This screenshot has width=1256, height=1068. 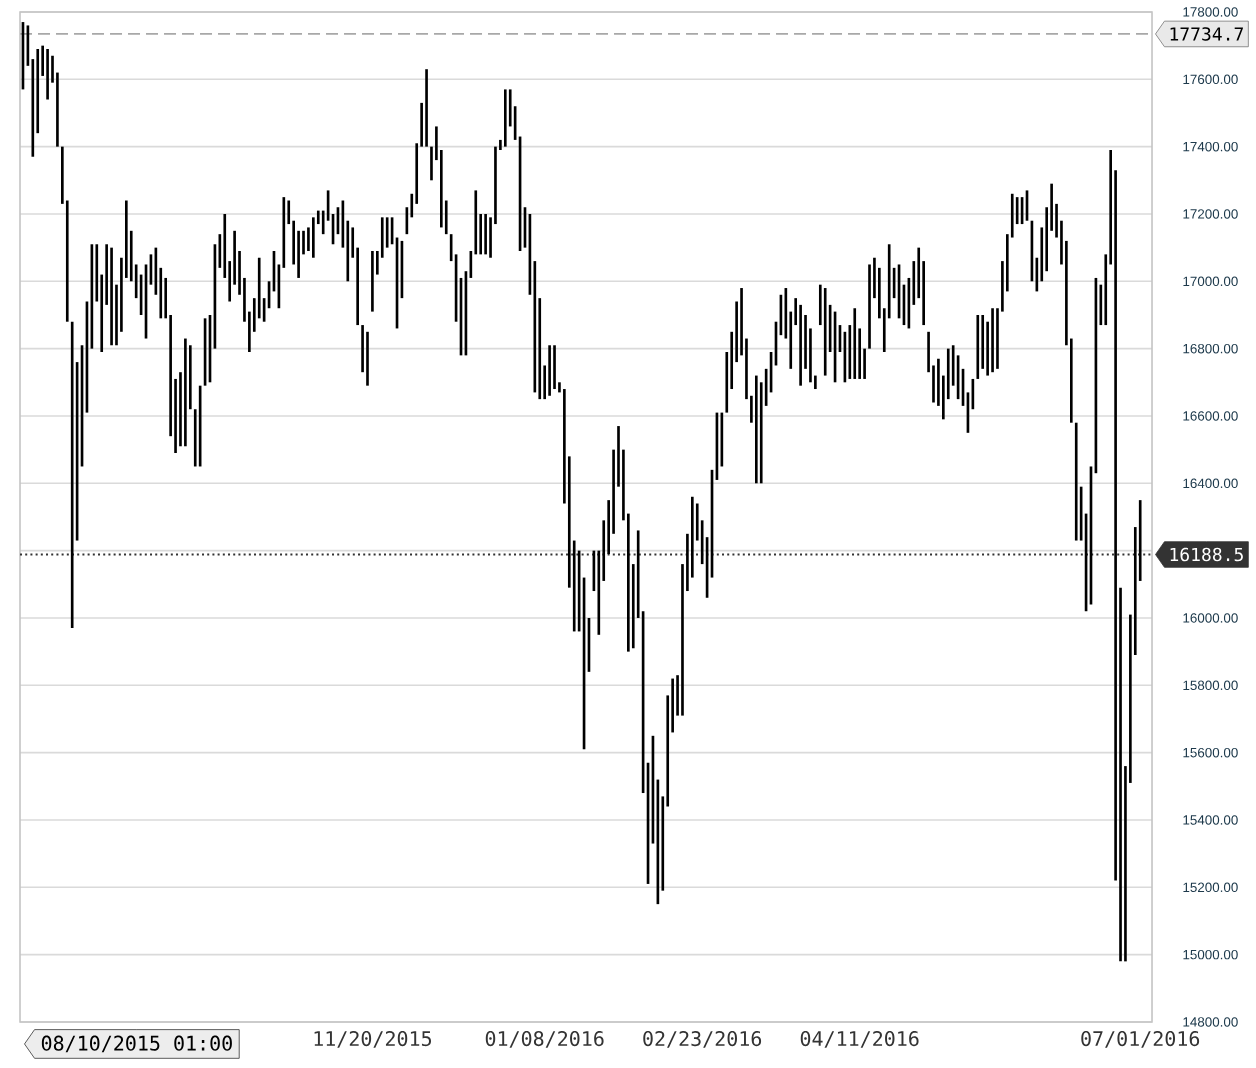 What do you see at coordinates (1206, 554) in the screenshot?
I see `ref-line-label: 16188.5` at bounding box center [1206, 554].